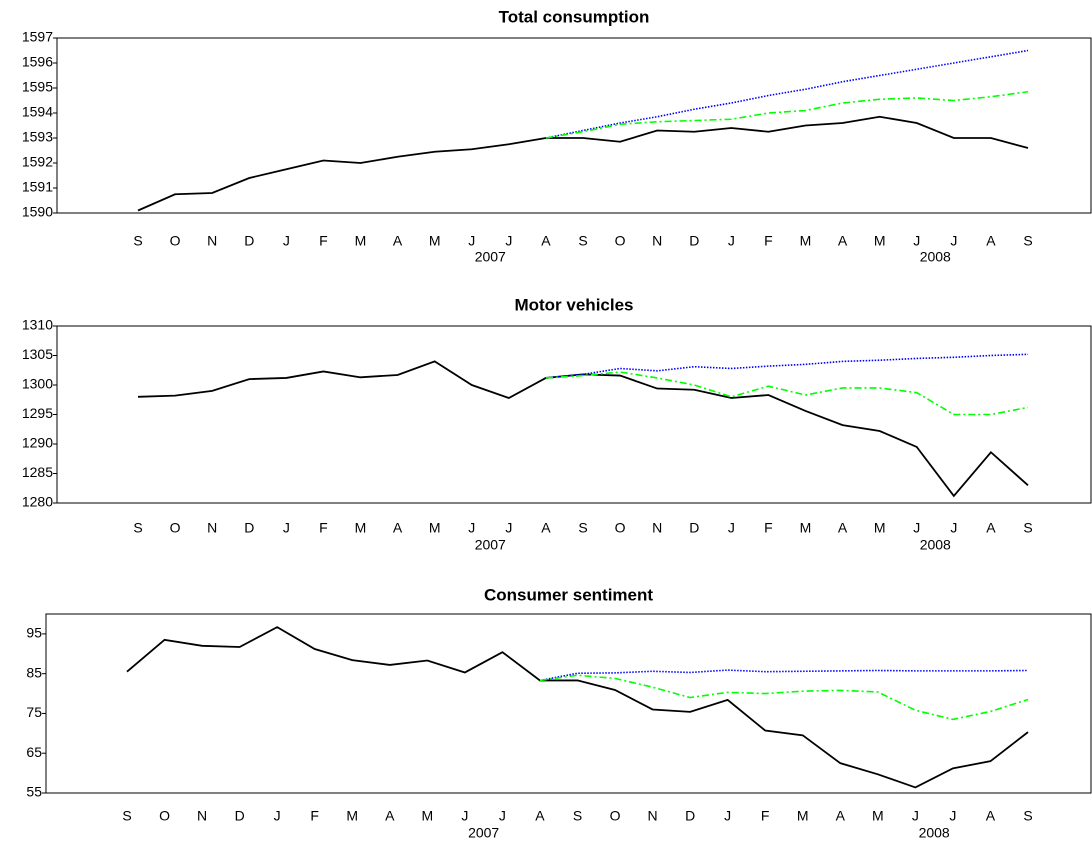  Describe the element at coordinates (37, 162) in the screenshot. I see `y-tick-label: 1592` at that location.